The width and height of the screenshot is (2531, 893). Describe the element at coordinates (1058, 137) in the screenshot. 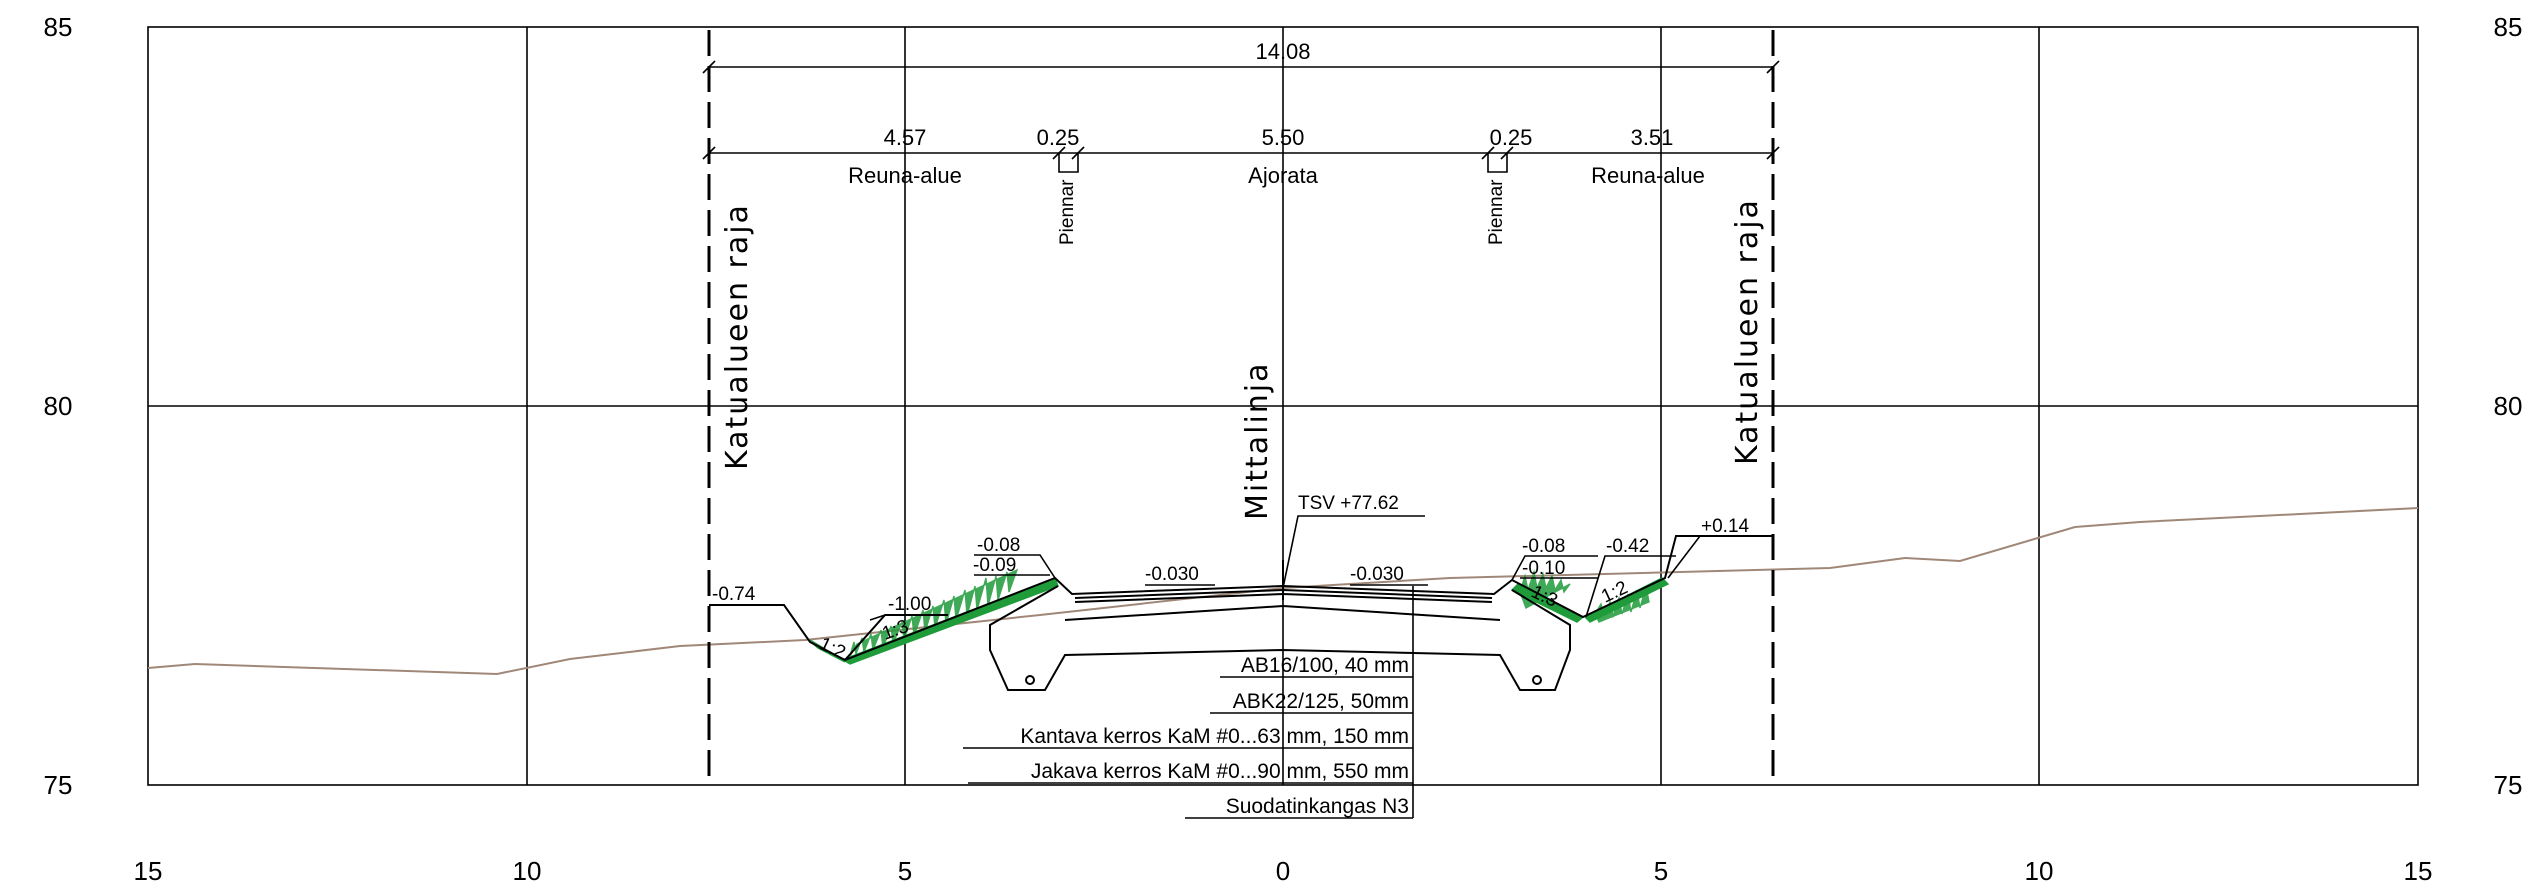

I see `dim-shoulder-left: 0.25` at that location.